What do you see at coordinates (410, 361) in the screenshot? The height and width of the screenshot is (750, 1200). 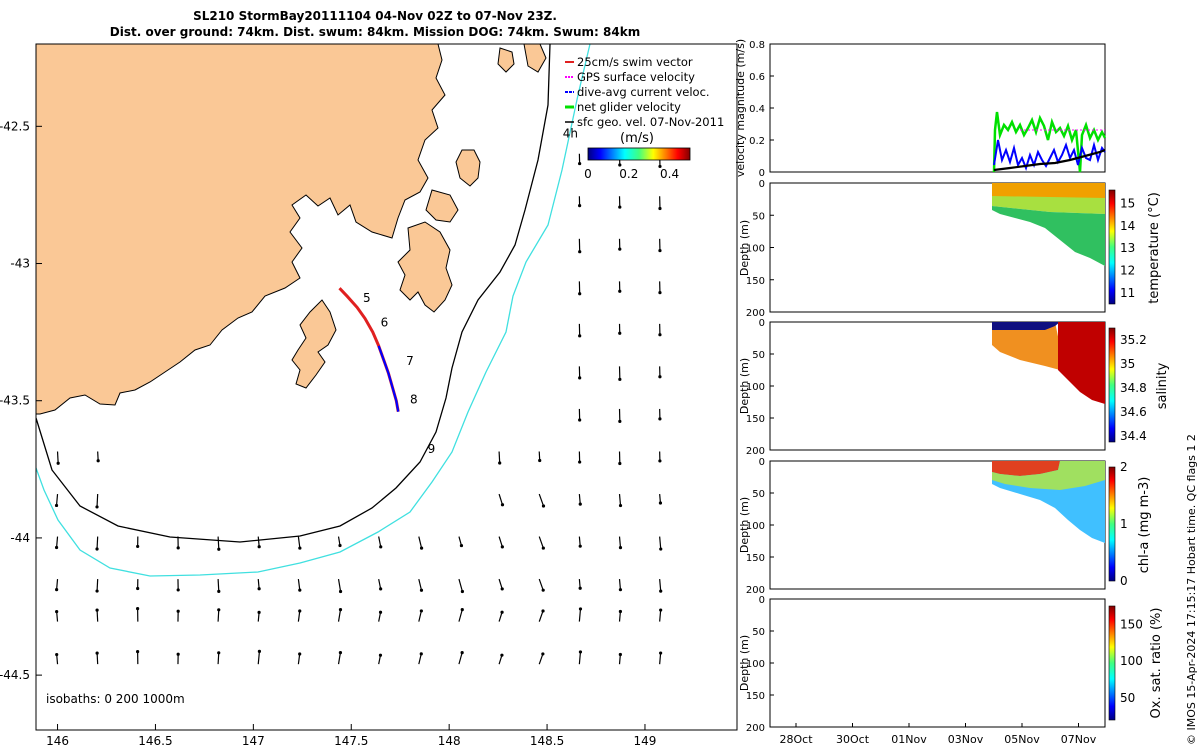 I see `day-label: 7` at bounding box center [410, 361].